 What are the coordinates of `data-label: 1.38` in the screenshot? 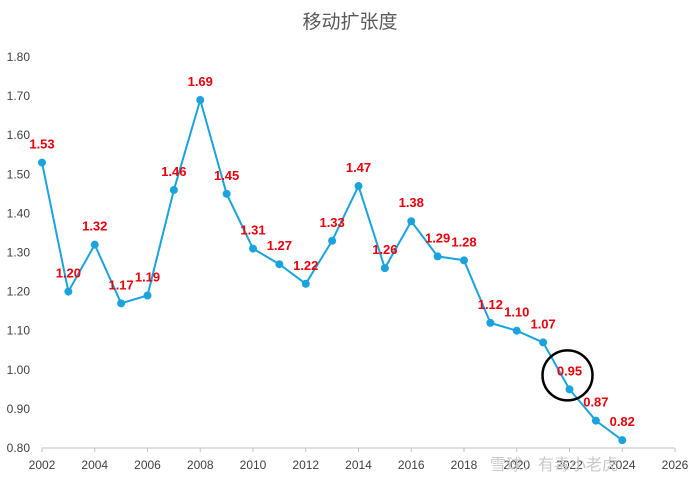 It's located at (411, 202).